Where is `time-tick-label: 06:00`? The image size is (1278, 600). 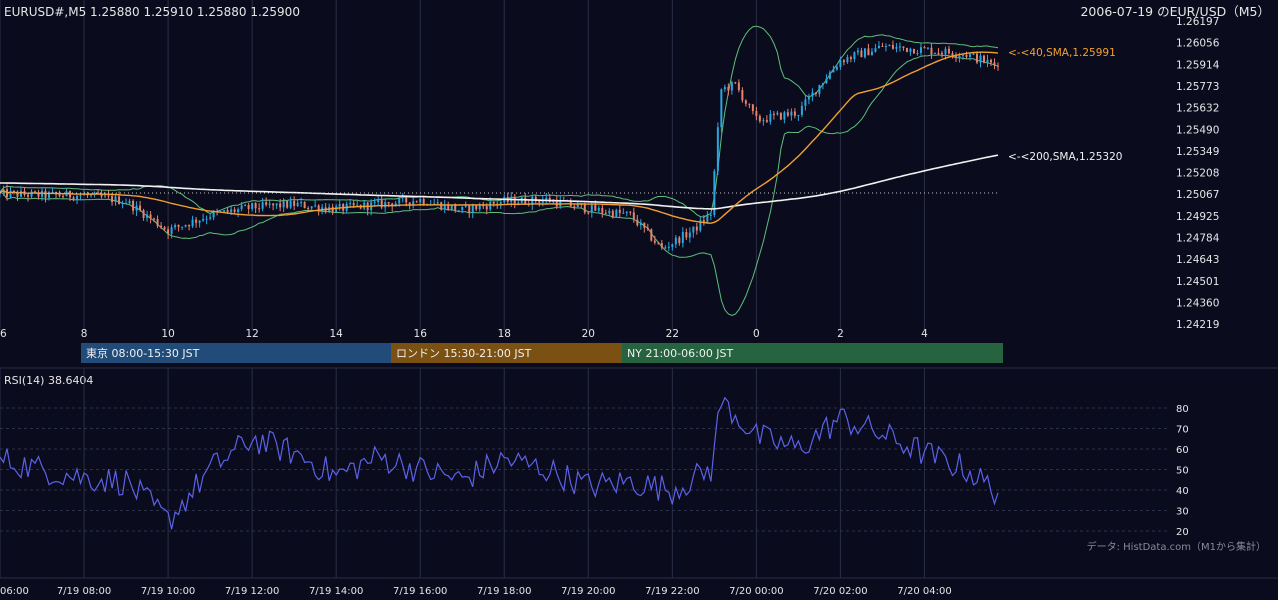 time-tick-label: 06:00 is located at coordinates (14, 591).